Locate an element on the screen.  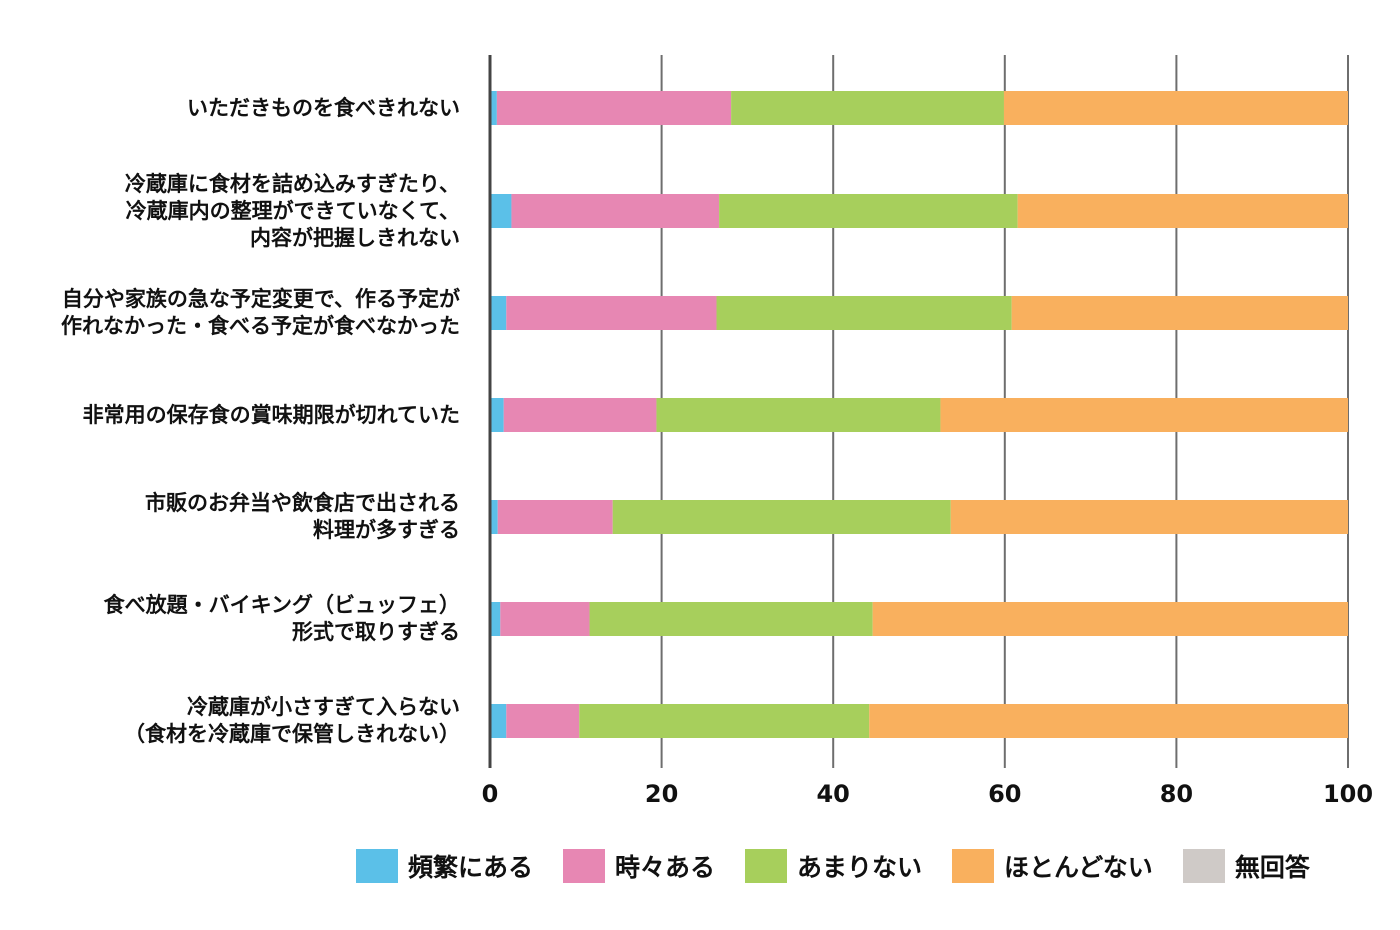
legend: 頻繁にある 時々ある あまりない ほとんどない 無回答 is located at coordinates (848, 866).